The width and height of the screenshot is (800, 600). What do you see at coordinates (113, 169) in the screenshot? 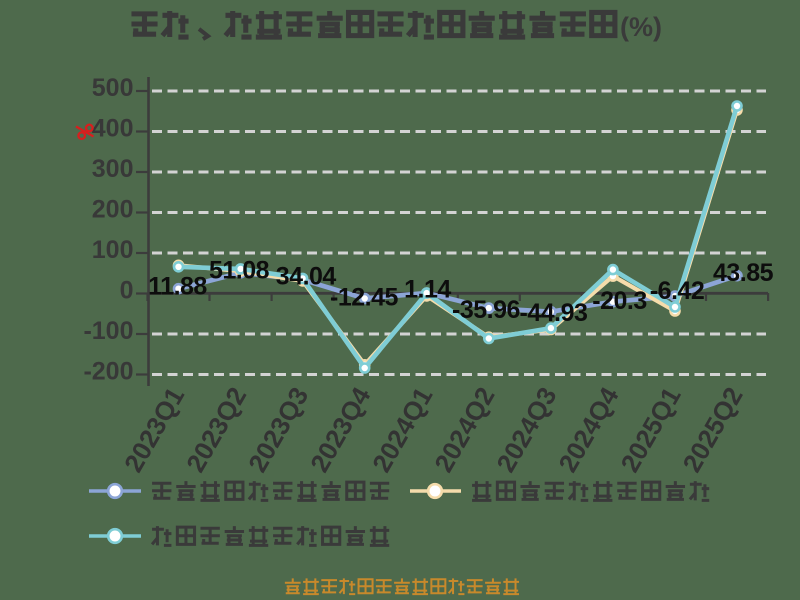
I see `svg-text: 300` at bounding box center [113, 169].